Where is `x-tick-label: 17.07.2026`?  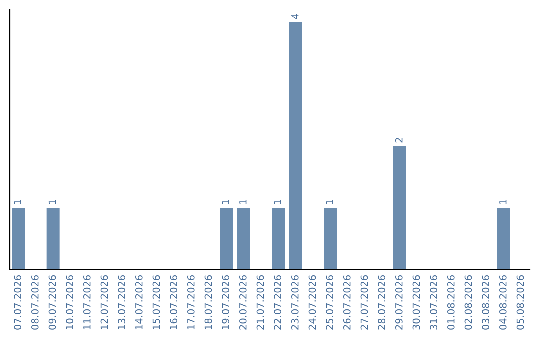
x-tick-label: 17.07.2026 is located at coordinates (191, 302).